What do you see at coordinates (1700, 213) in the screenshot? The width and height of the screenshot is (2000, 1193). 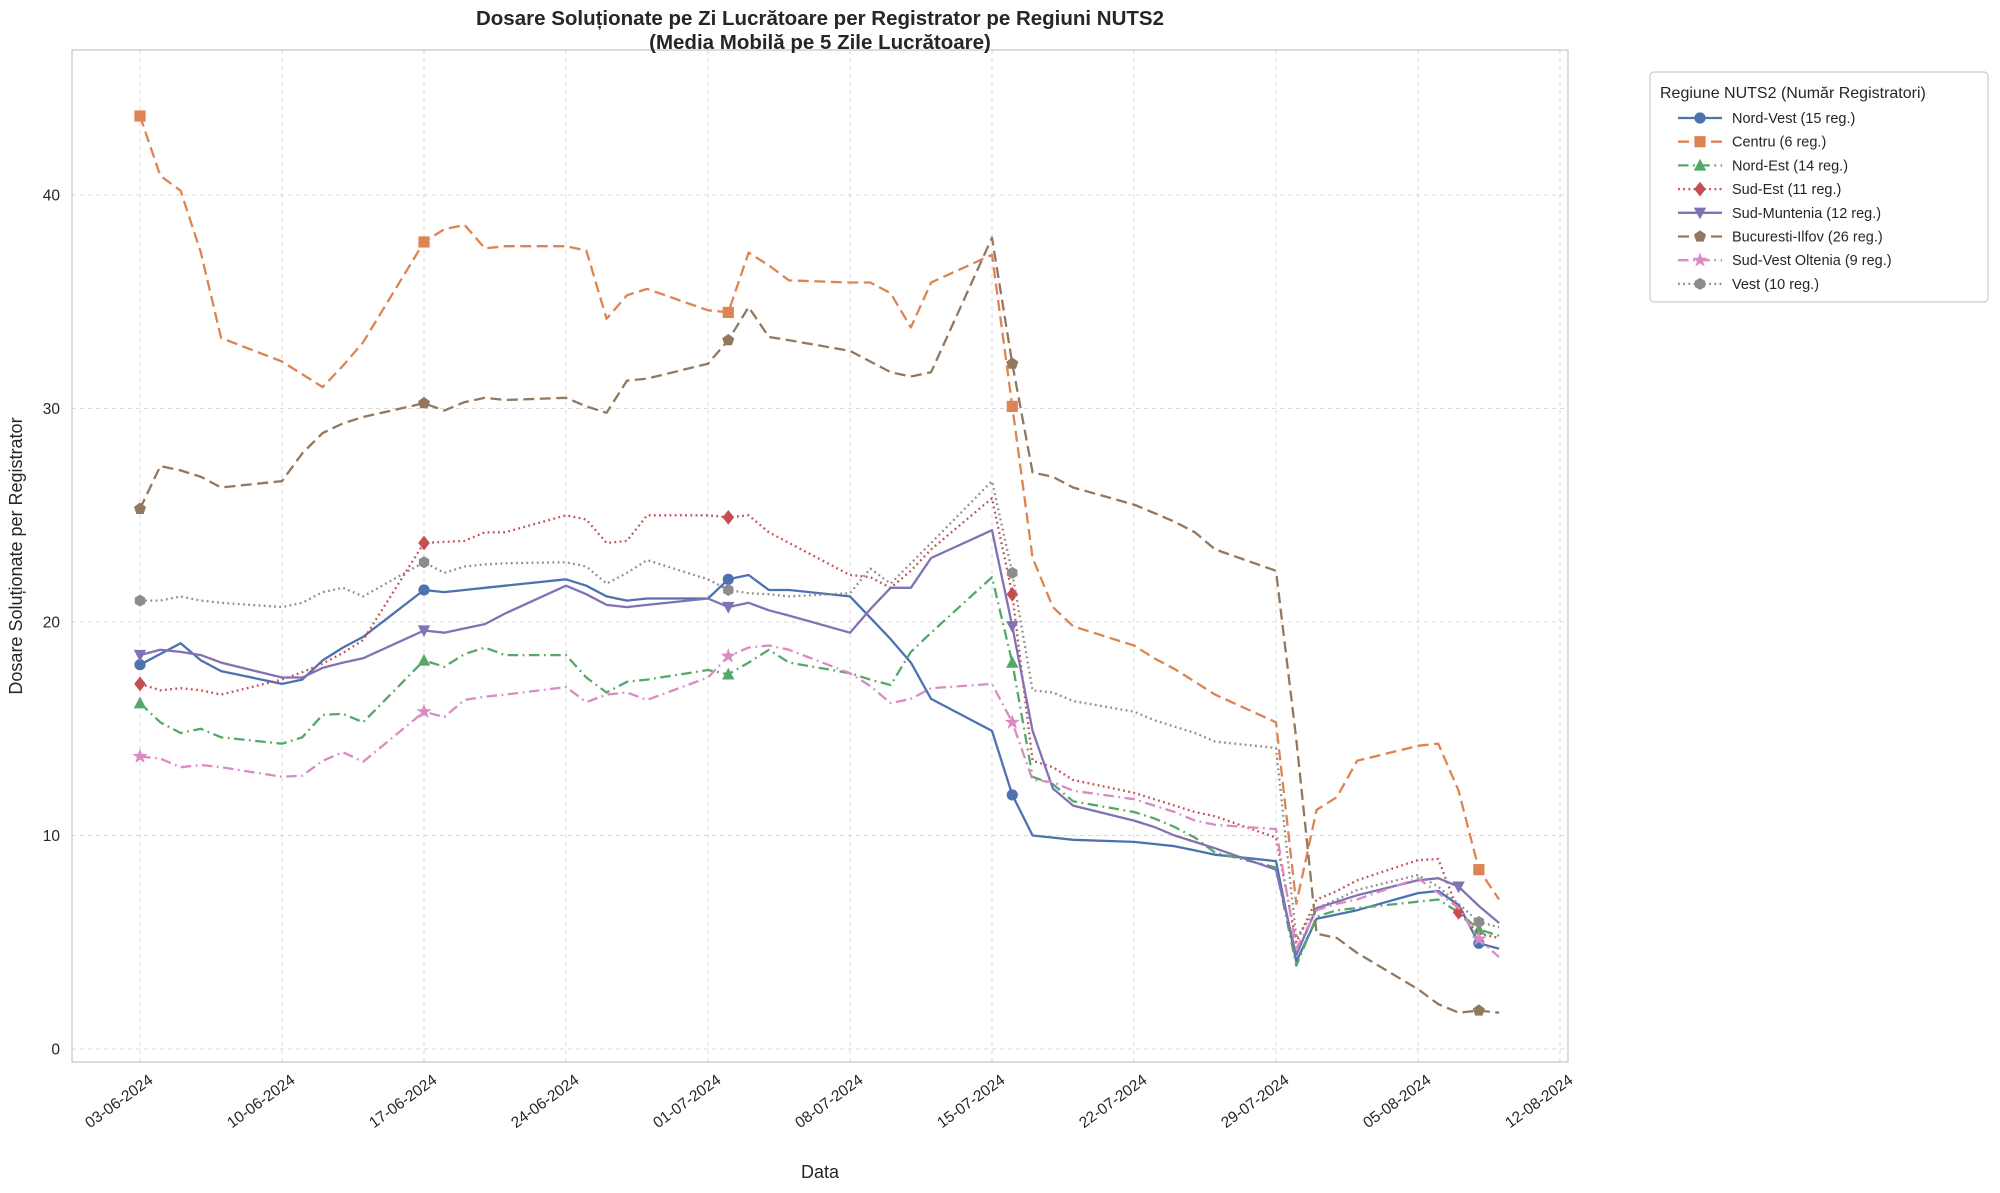 I see `triangle-down-icon` at bounding box center [1700, 213].